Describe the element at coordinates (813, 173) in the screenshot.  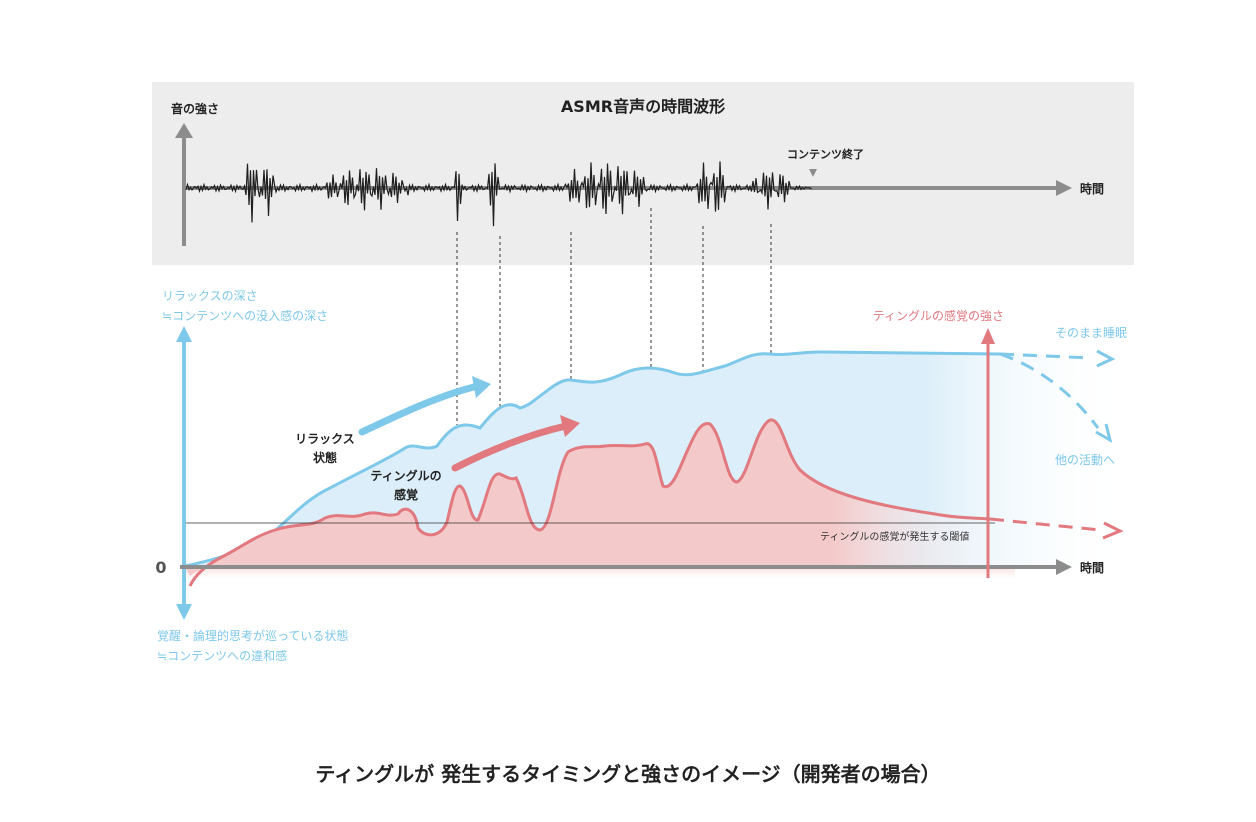
I see `content-end-marker` at that location.